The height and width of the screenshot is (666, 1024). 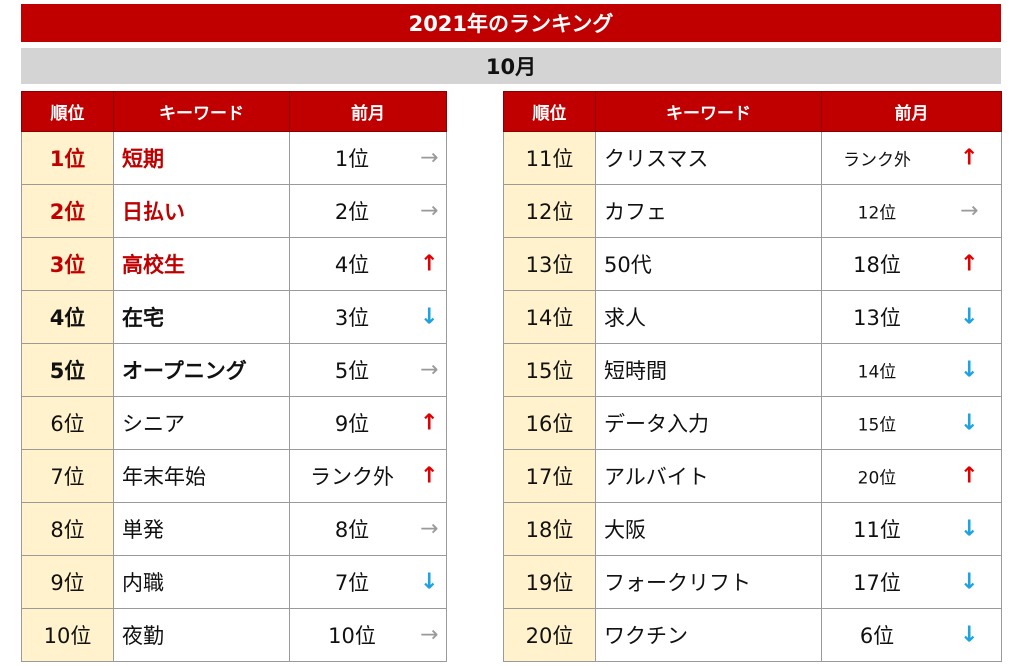 I want to click on table-row: 9位 内職 7位 ↓, so click(x=234, y=582).